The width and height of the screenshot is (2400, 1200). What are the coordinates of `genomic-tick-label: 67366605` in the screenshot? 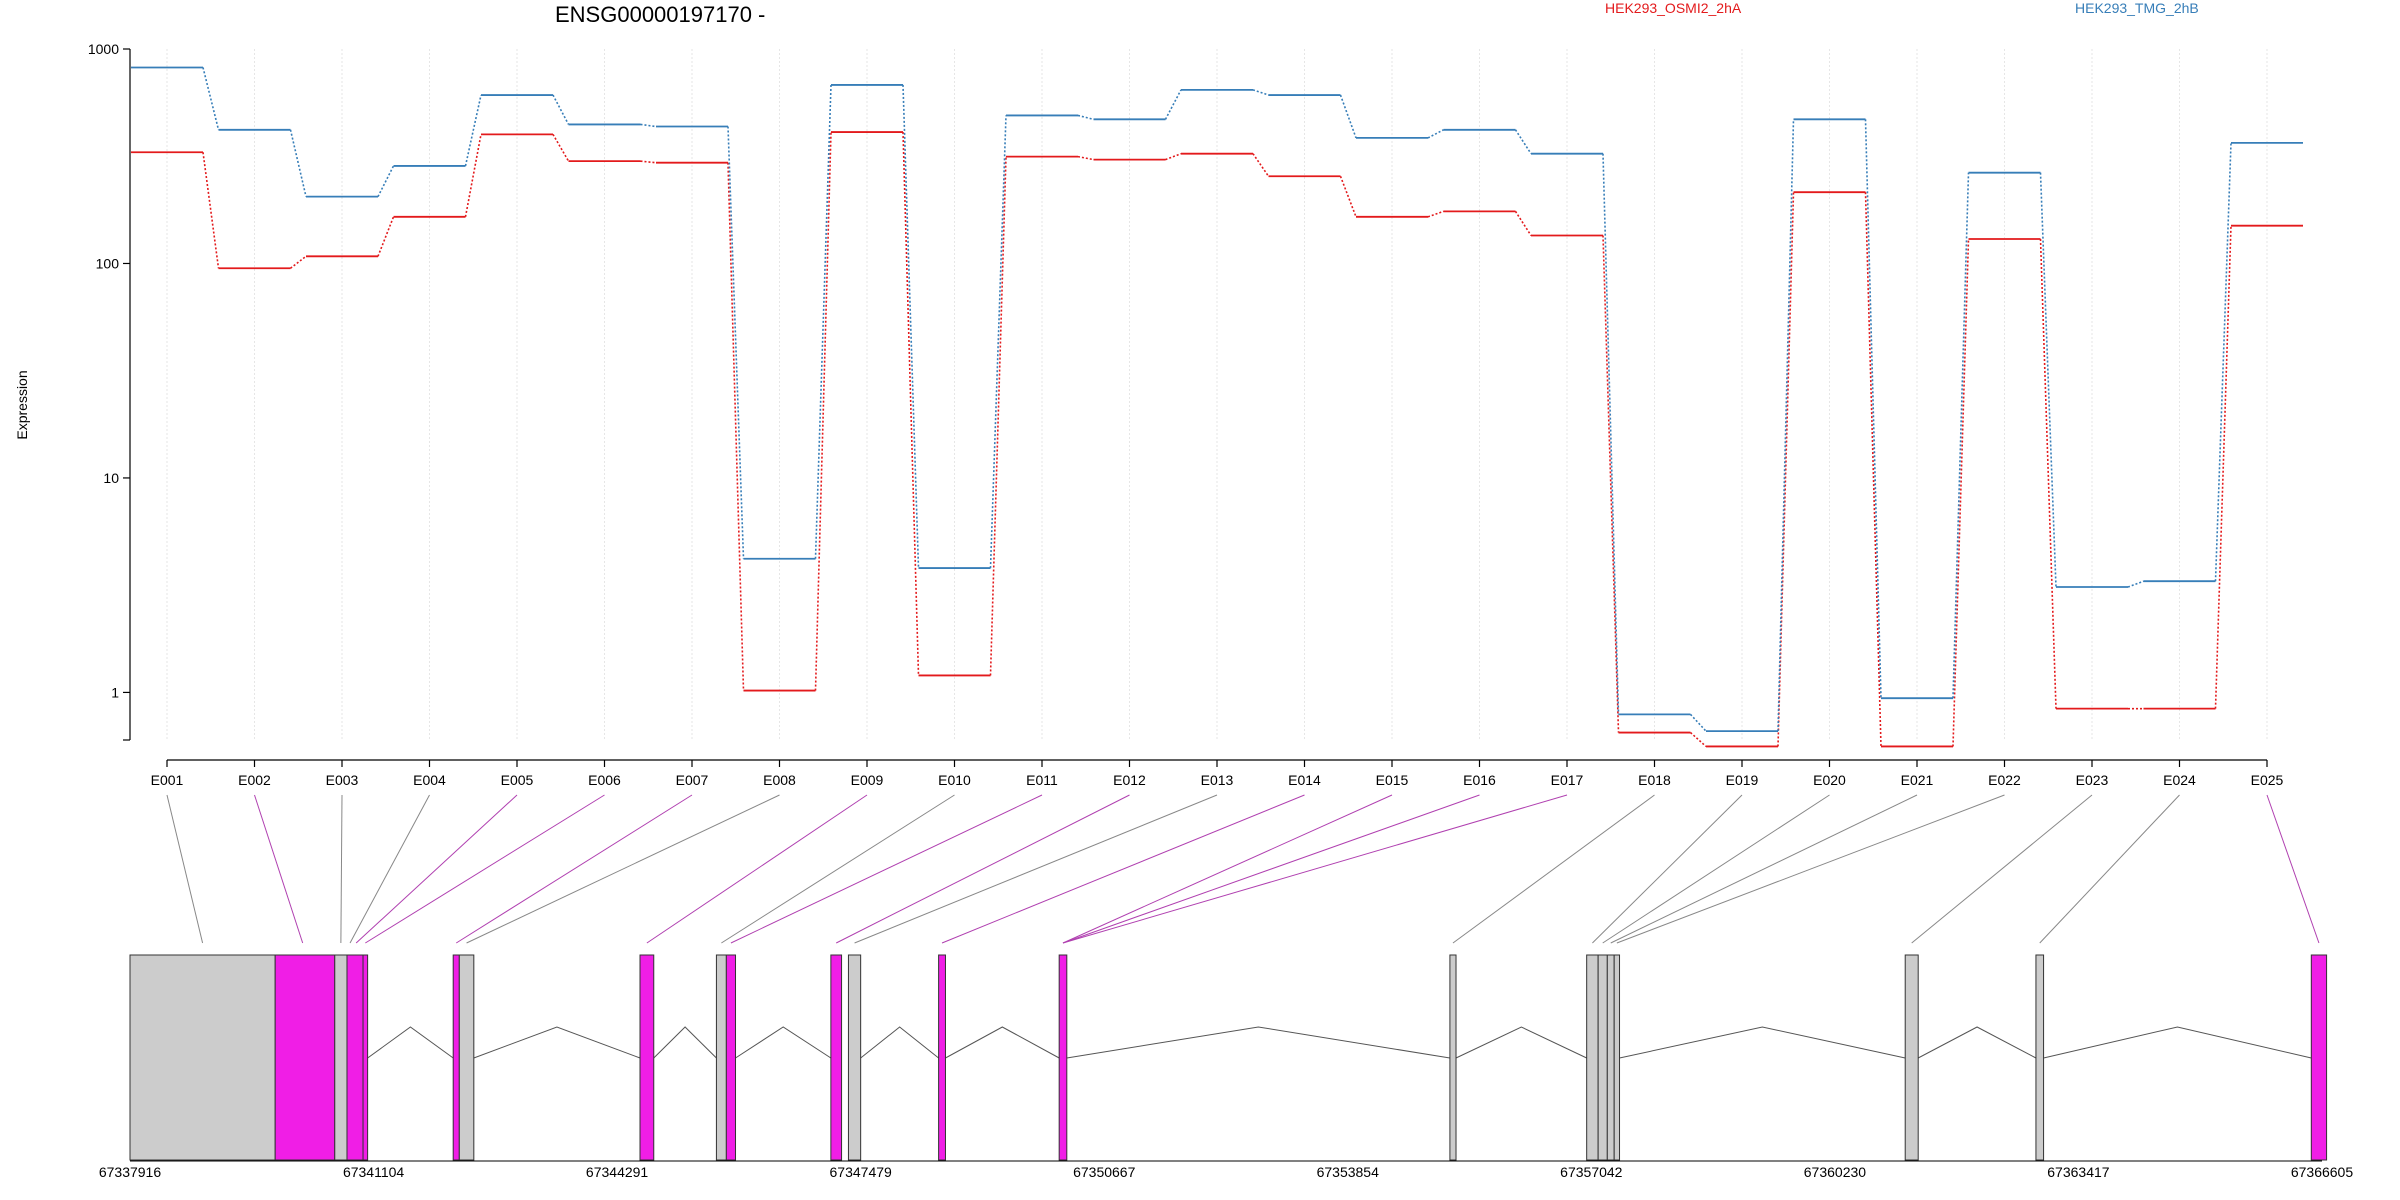 It's located at (2322, 1172).